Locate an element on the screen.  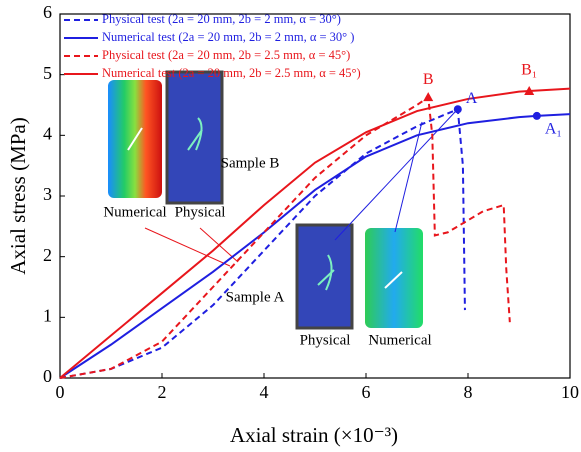
y-tick-label: 6 is located at coordinates (47, 12).